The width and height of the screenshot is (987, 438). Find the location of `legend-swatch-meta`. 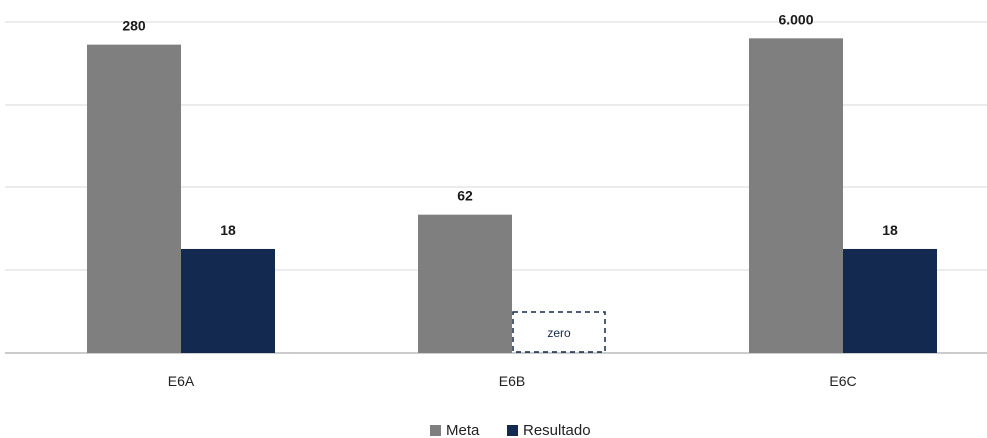

legend-swatch-meta is located at coordinates (435, 430).